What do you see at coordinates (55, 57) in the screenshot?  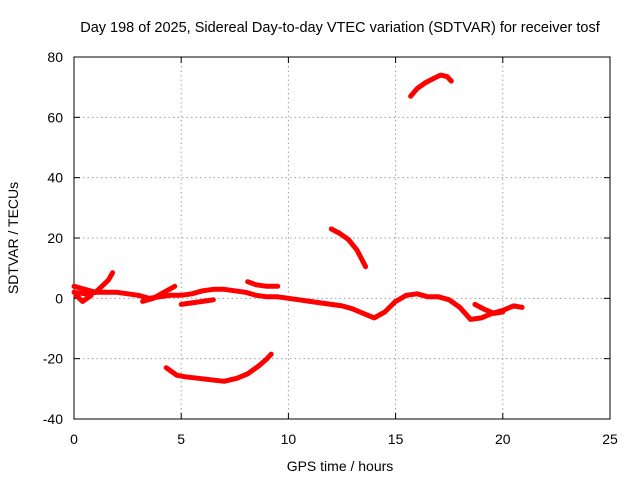 I see `y-tick-label: 80` at bounding box center [55, 57].